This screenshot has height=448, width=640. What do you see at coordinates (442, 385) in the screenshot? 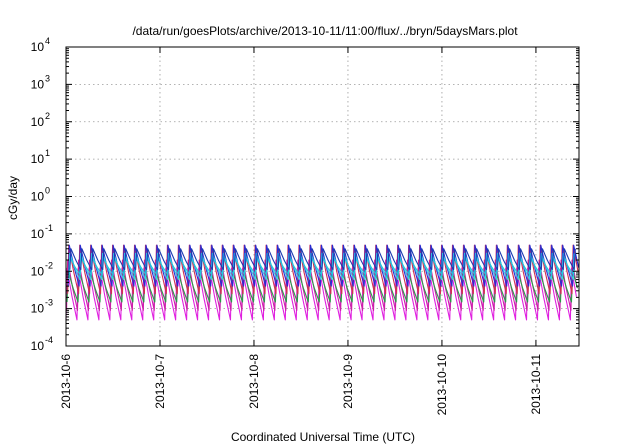
I see `x-tick-label: 2013-10-10` at bounding box center [442, 385].